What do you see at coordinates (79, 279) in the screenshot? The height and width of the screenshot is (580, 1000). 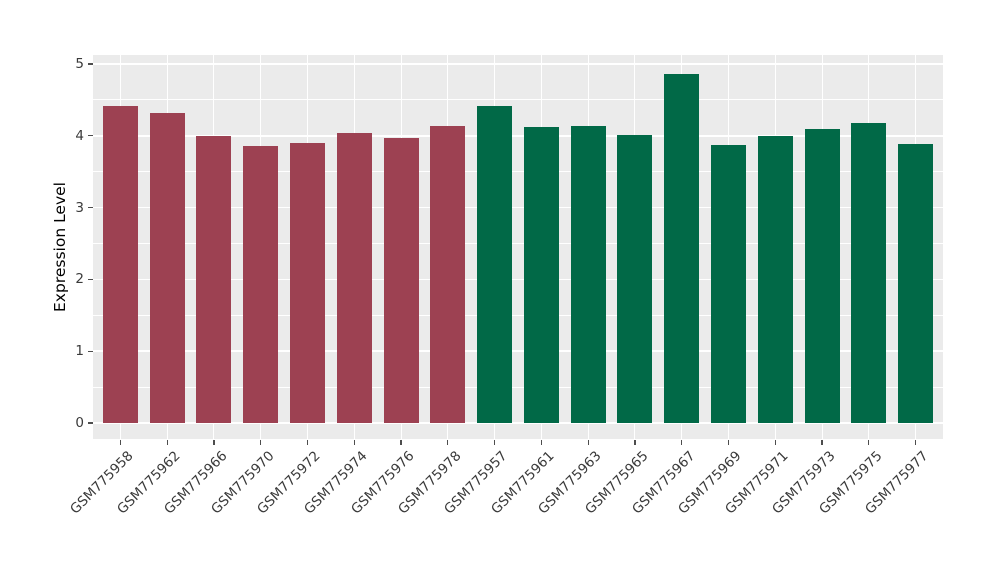 I see `y-tick-label: 2` at bounding box center [79, 279].